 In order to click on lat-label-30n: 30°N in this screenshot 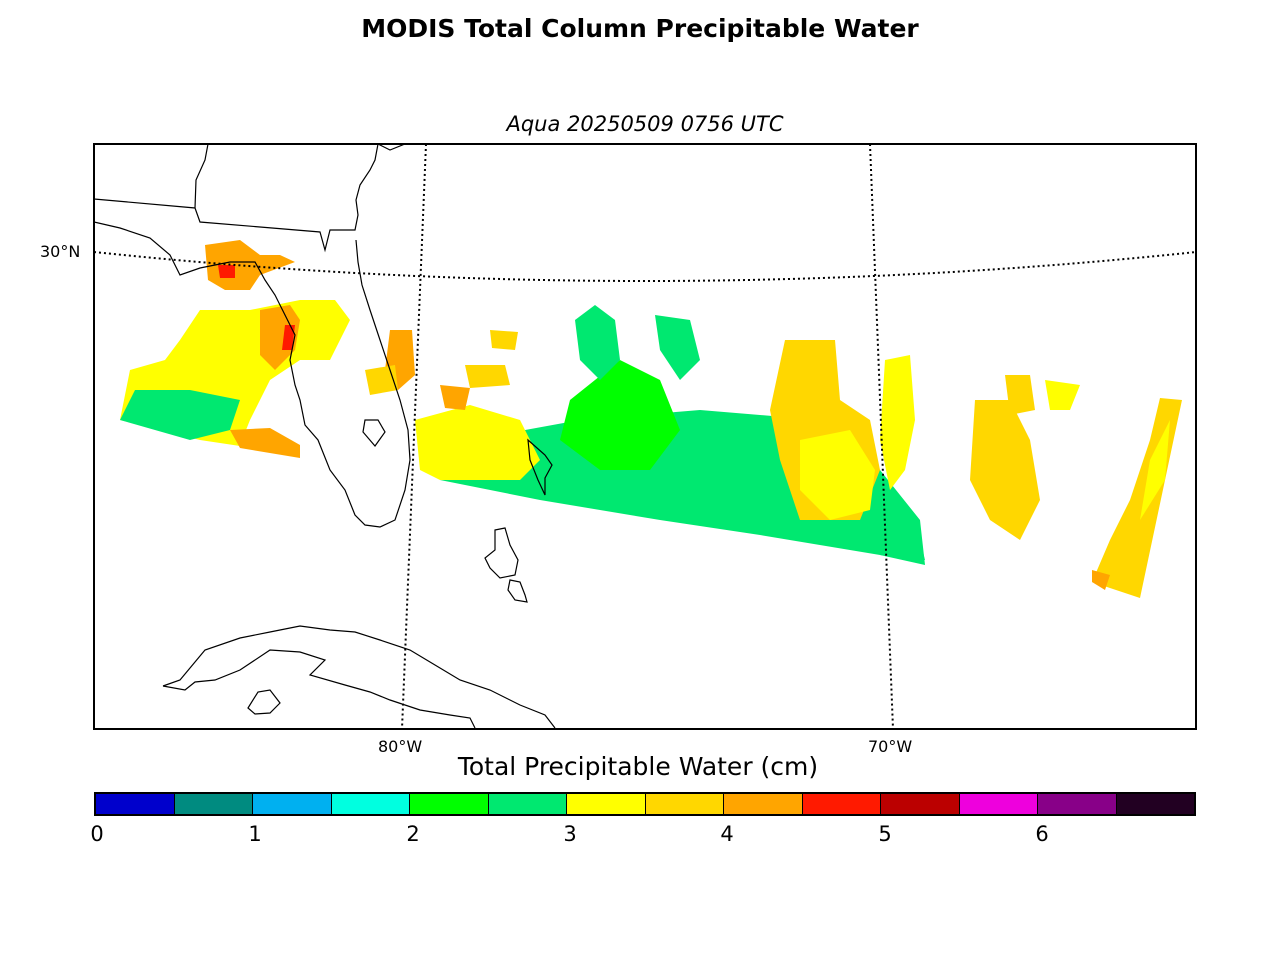, I will do `click(60, 251)`.